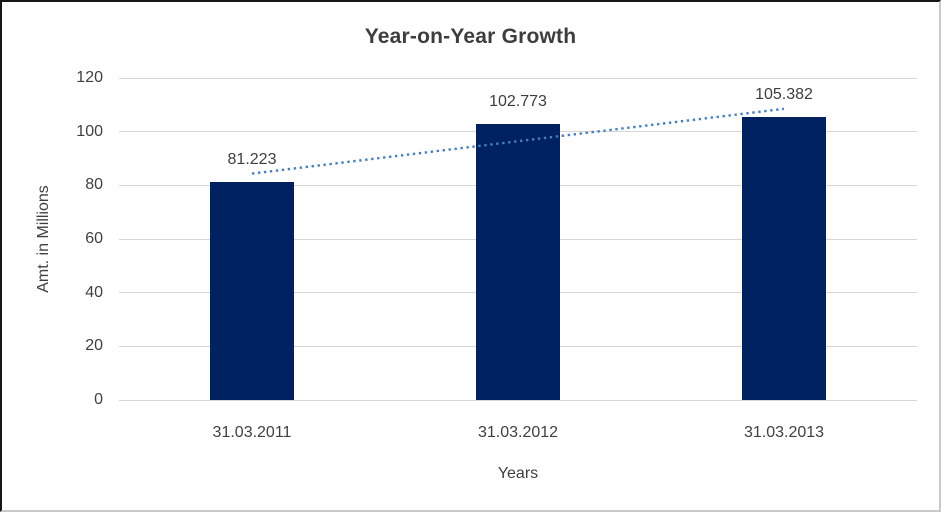  I want to click on y-tick-label: 120, so click(89, 77).